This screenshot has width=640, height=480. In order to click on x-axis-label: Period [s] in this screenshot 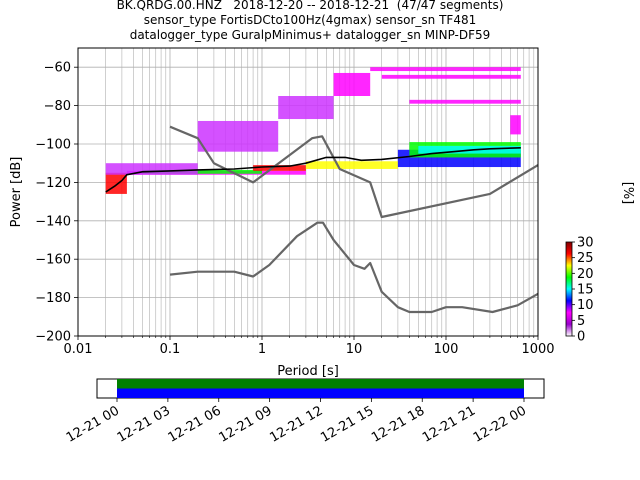, I will do `click(308, 371)`.